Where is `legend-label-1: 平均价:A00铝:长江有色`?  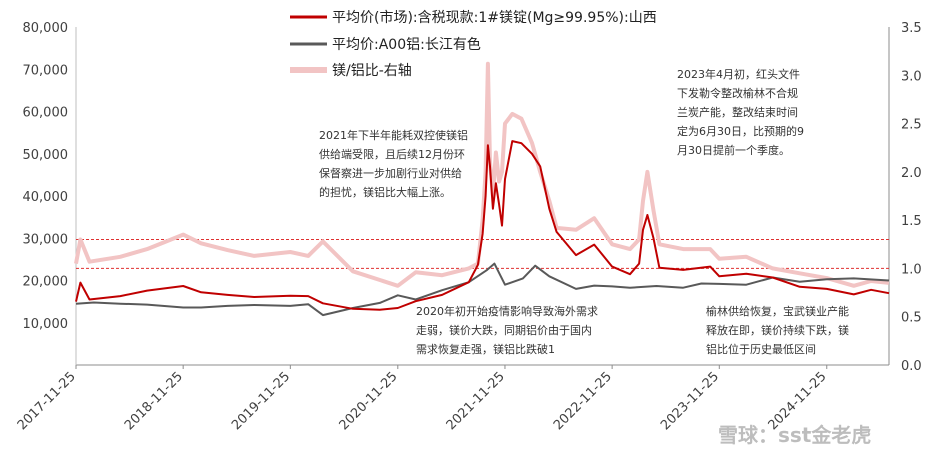 legend-label-1: 平均价:A00铝:长江有色 is located at coordinates (406, 44).